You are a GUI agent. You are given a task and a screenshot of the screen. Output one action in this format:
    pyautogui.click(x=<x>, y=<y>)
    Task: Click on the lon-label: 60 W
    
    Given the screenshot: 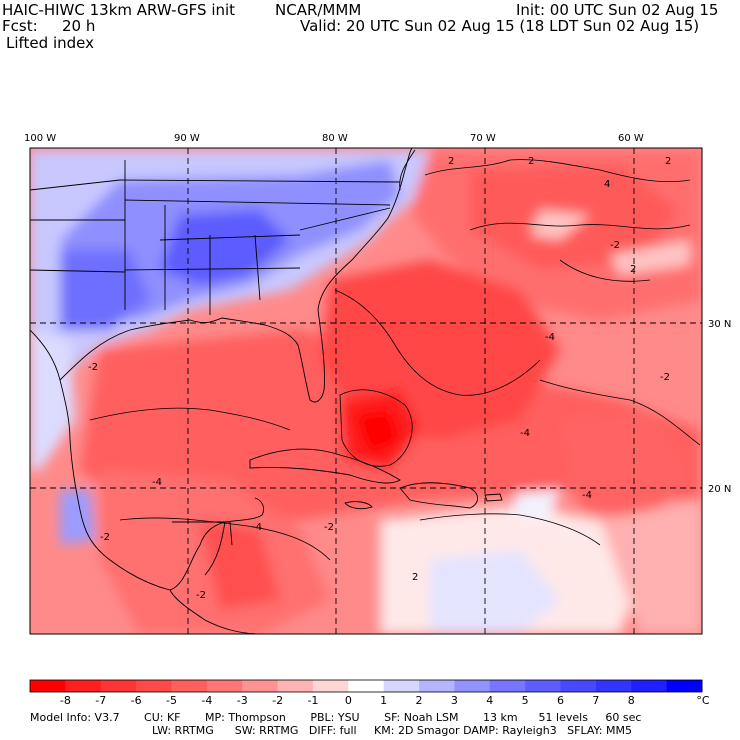 What is the action you would take?
    pyautogui.click(x=631, y=138)
    